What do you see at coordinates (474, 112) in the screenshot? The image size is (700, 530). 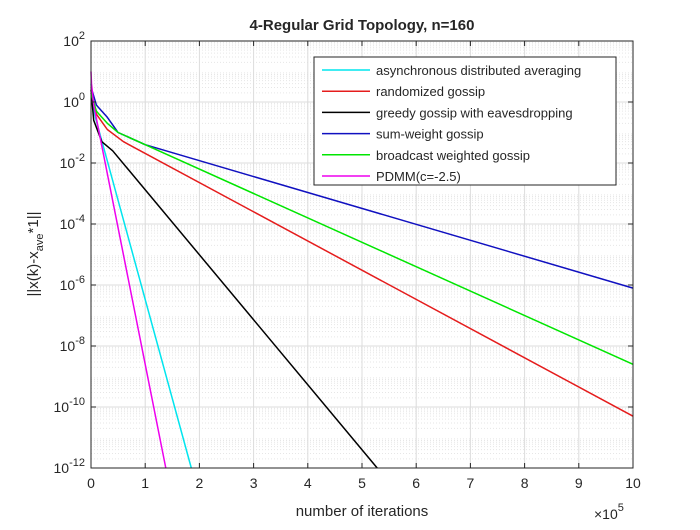 I see `legend-label: greedy gossip with eavesdropping` at bounding box center [474, 112].